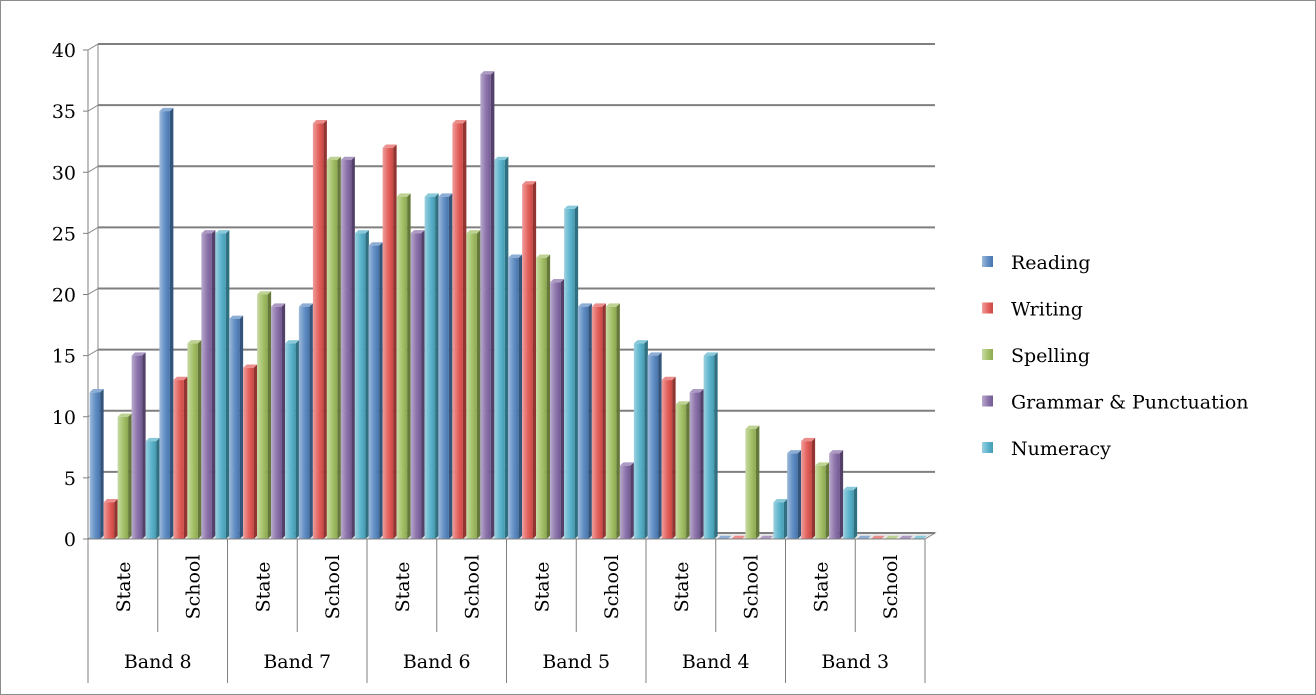 The width and height of the screenshot is (1316, 695). Describe the element at coordinates (1047, 310) in the screenshot. I see `legend-label: Writing` at that location.